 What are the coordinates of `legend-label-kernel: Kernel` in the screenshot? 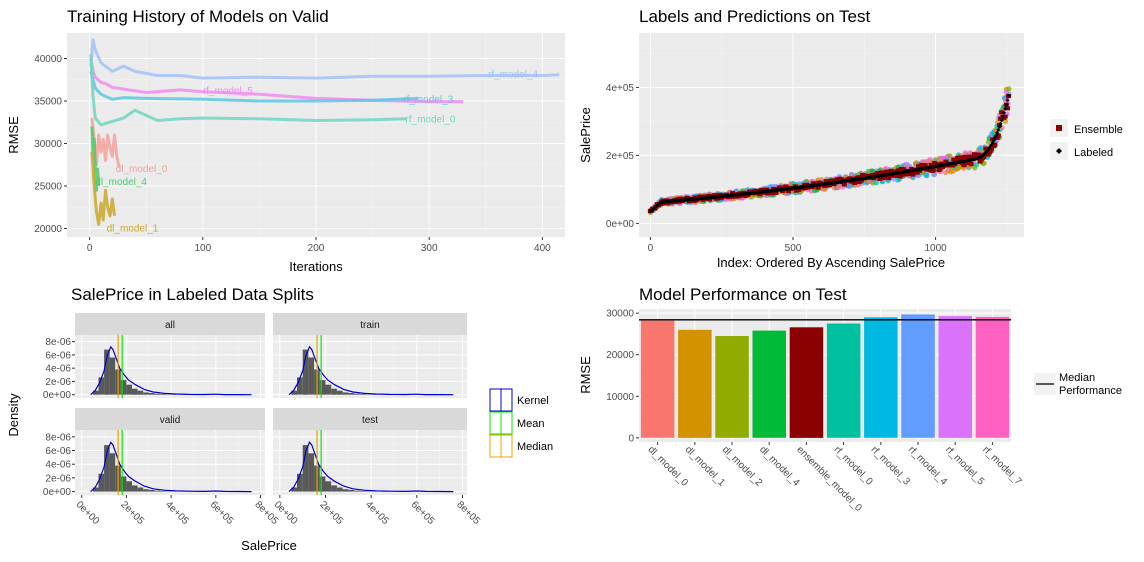 It's located at (533, 401).